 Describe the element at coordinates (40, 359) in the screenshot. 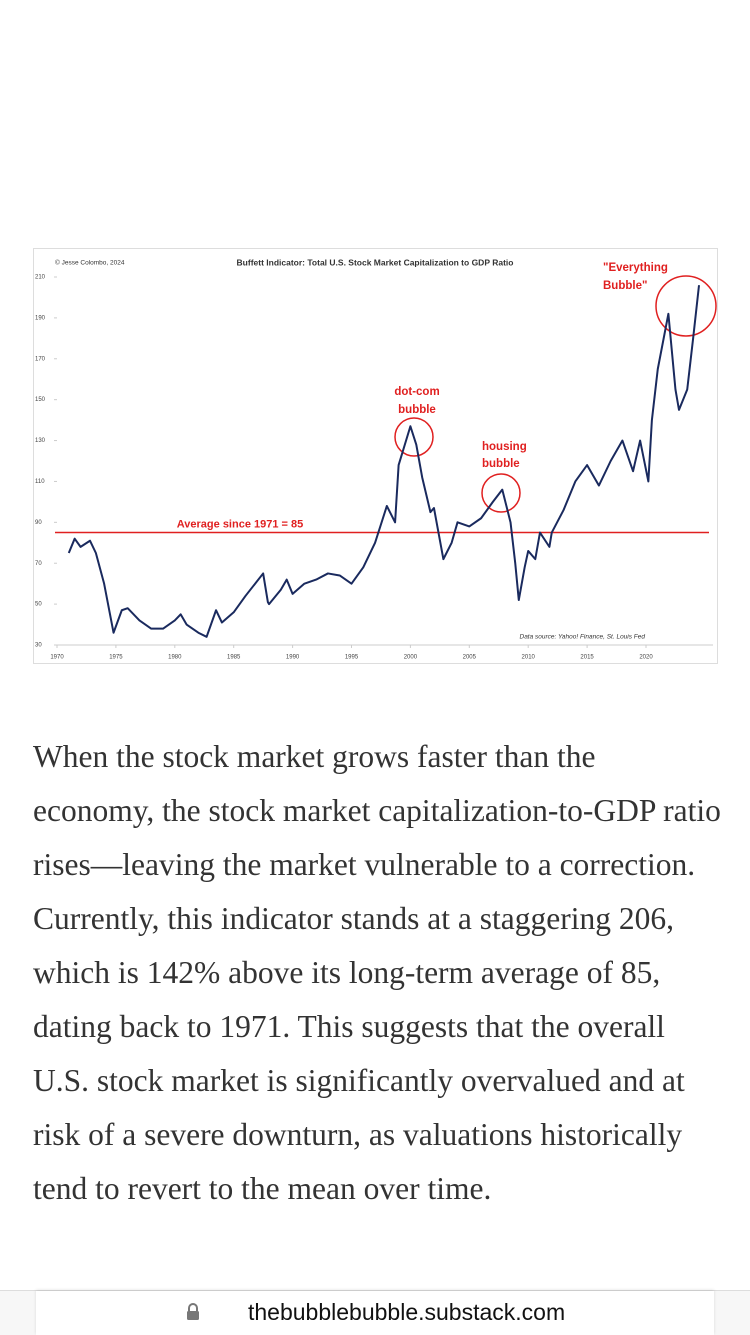

I see `y-tick-label: 170` at that location.